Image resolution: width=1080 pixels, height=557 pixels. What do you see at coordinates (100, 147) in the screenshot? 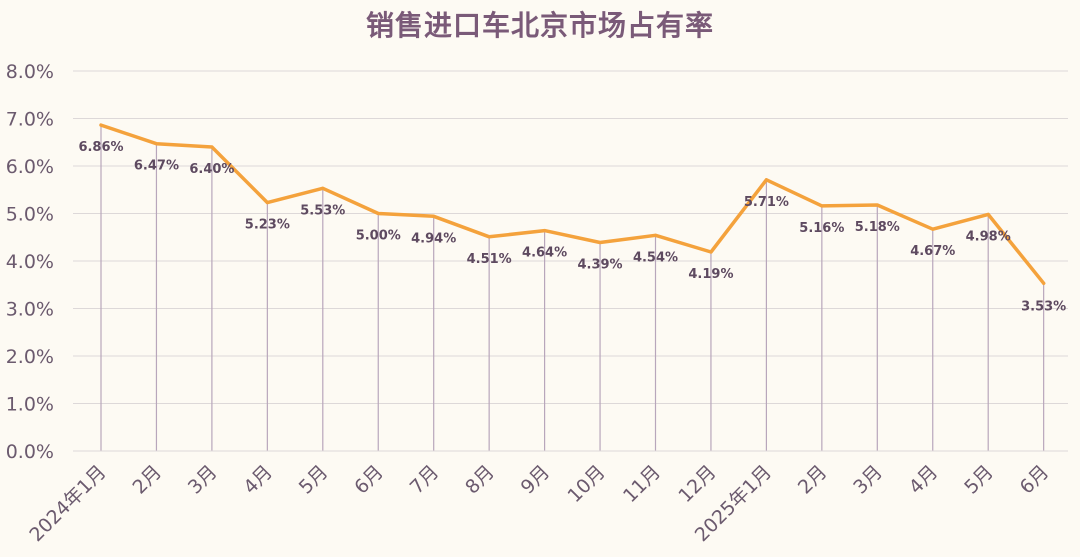
I see `data-label: 6.86%` at bounding box center [100, 147].